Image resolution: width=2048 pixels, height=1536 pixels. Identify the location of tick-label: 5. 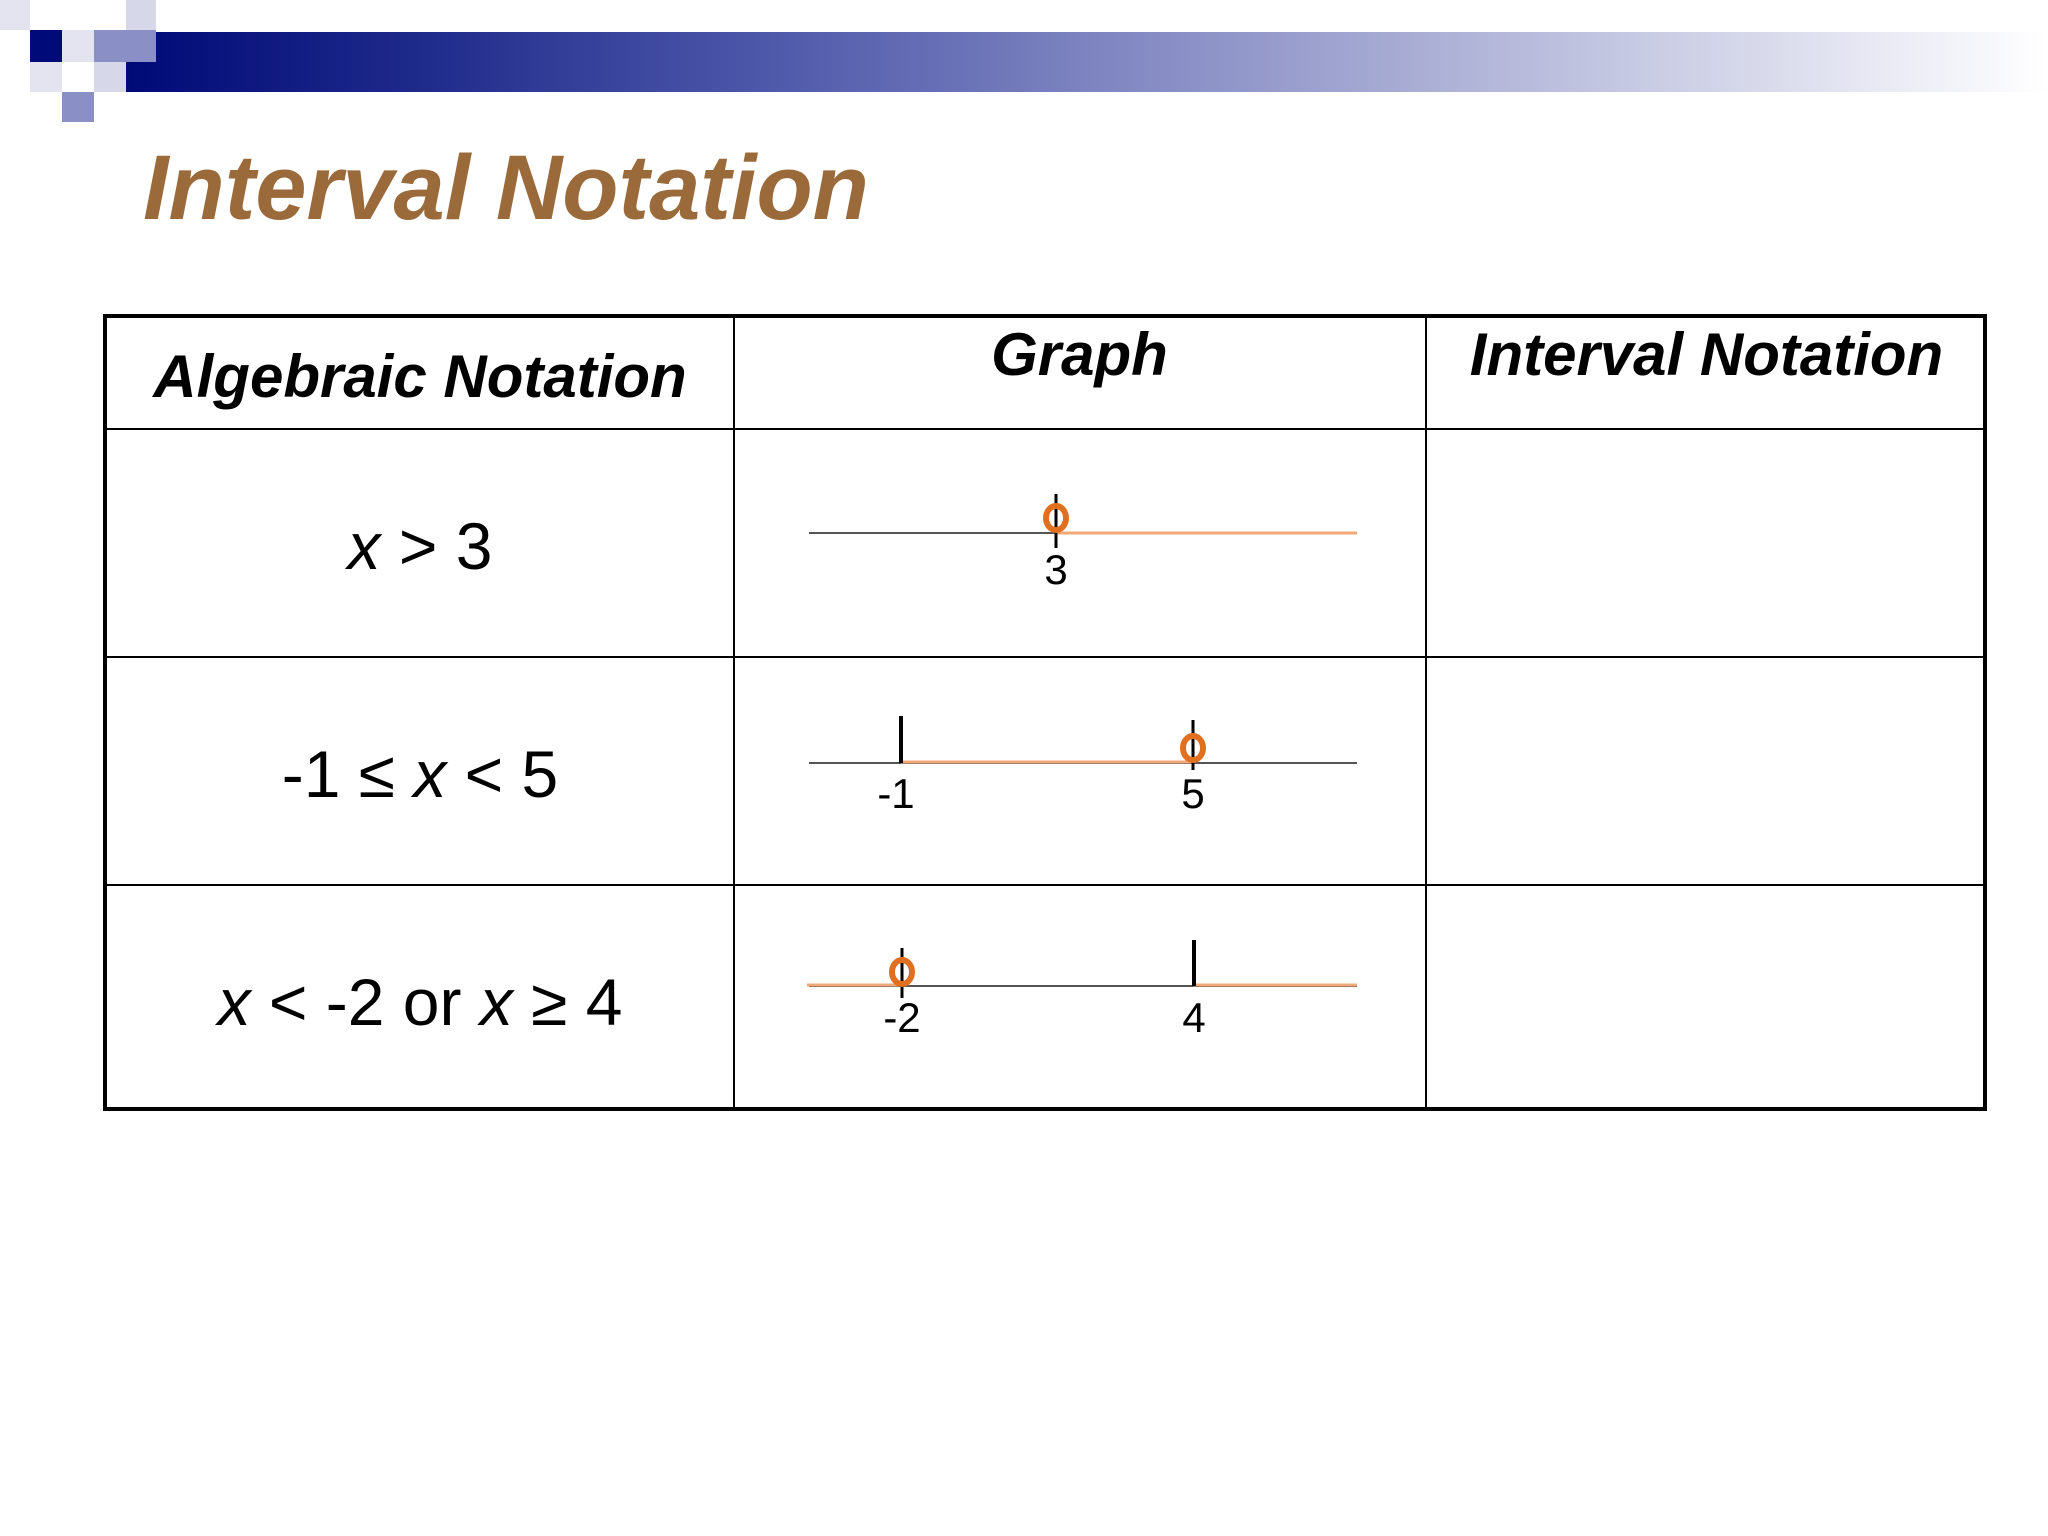
(1192, 793).